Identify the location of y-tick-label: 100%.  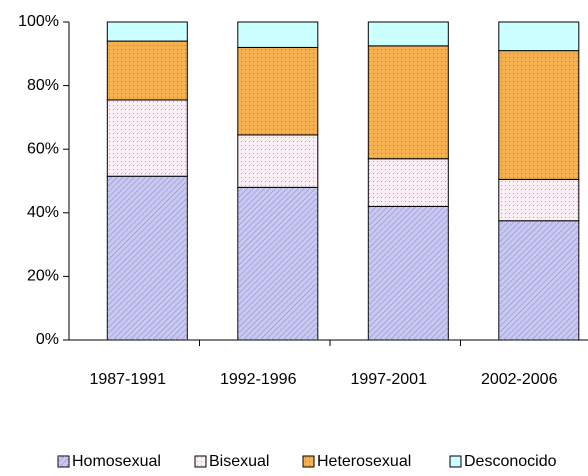
(38, 21).